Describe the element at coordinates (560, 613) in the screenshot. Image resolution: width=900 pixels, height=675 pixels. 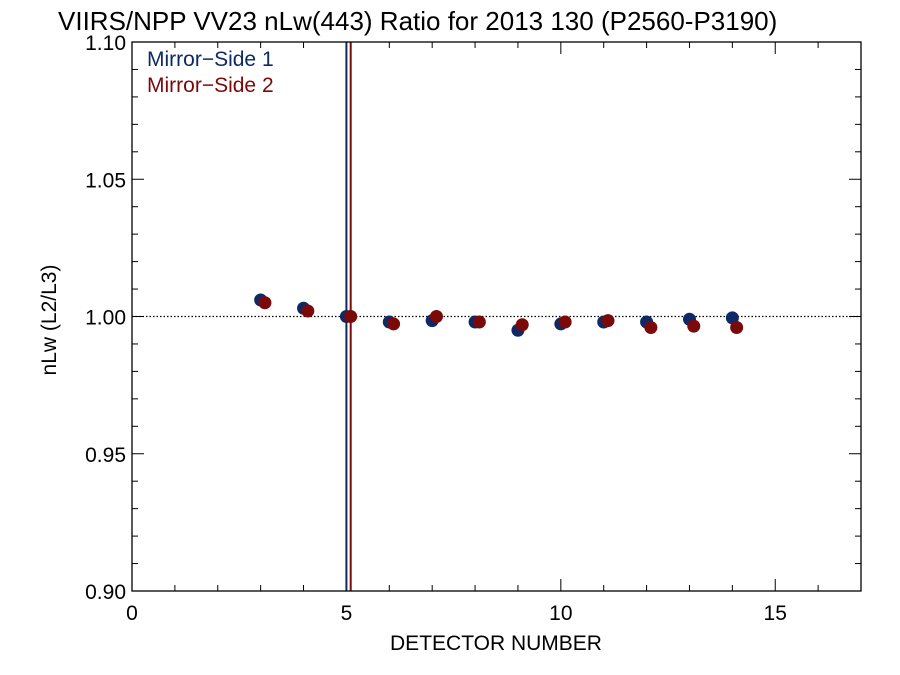
I see `x-tick-label: 10` at that location.